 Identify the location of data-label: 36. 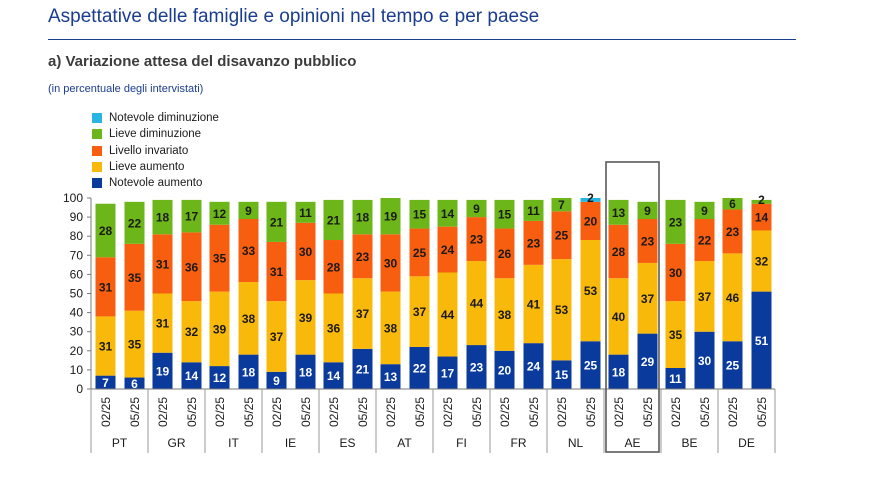
(192, 267).